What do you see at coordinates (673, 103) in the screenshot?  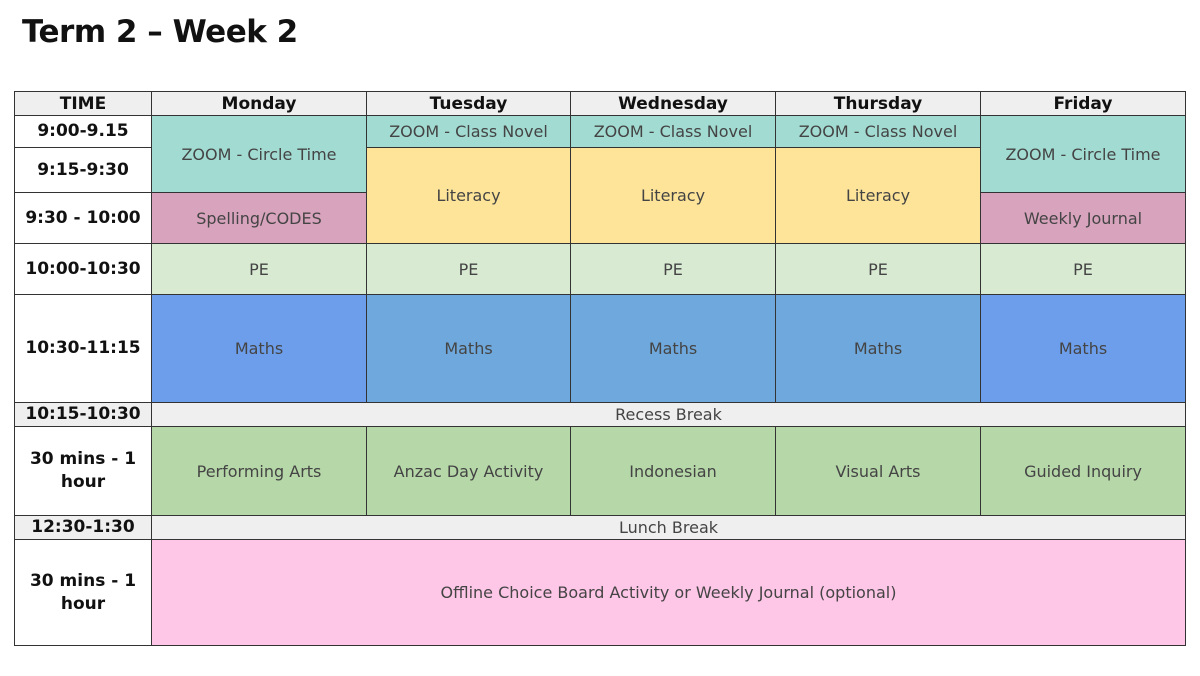 I see `header-wednesday: Wednesday` at bounding box center [673, 103].